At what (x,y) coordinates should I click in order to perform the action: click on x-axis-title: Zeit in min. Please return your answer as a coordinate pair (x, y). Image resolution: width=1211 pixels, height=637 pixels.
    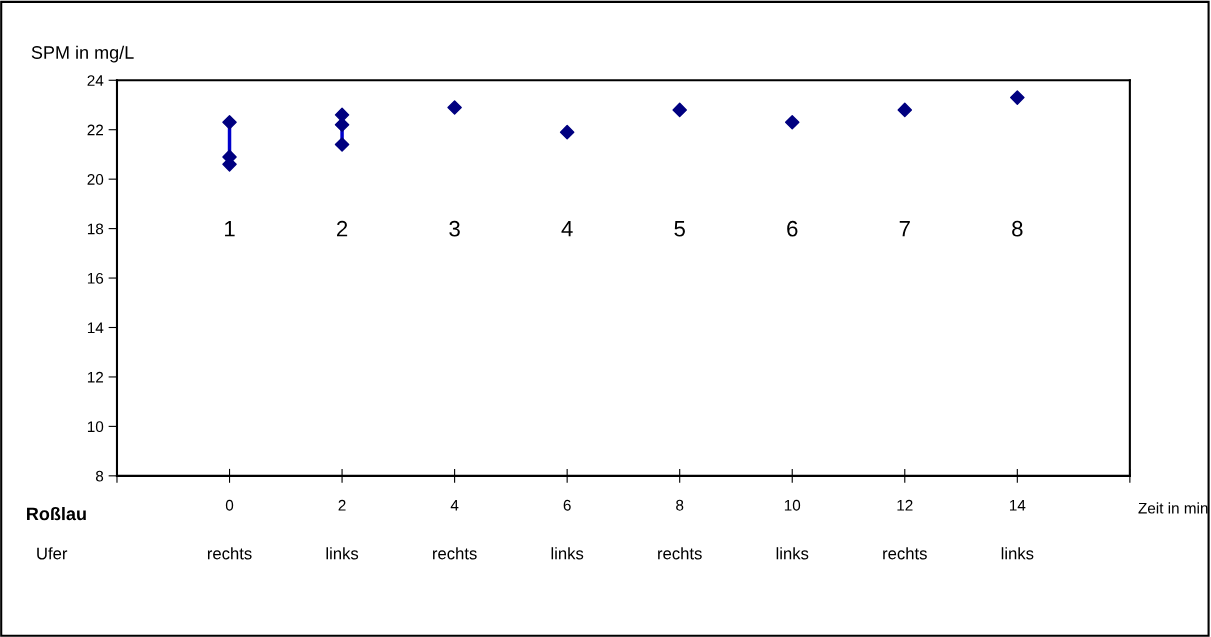
    Looking at the image, I should click on (1173, 508).